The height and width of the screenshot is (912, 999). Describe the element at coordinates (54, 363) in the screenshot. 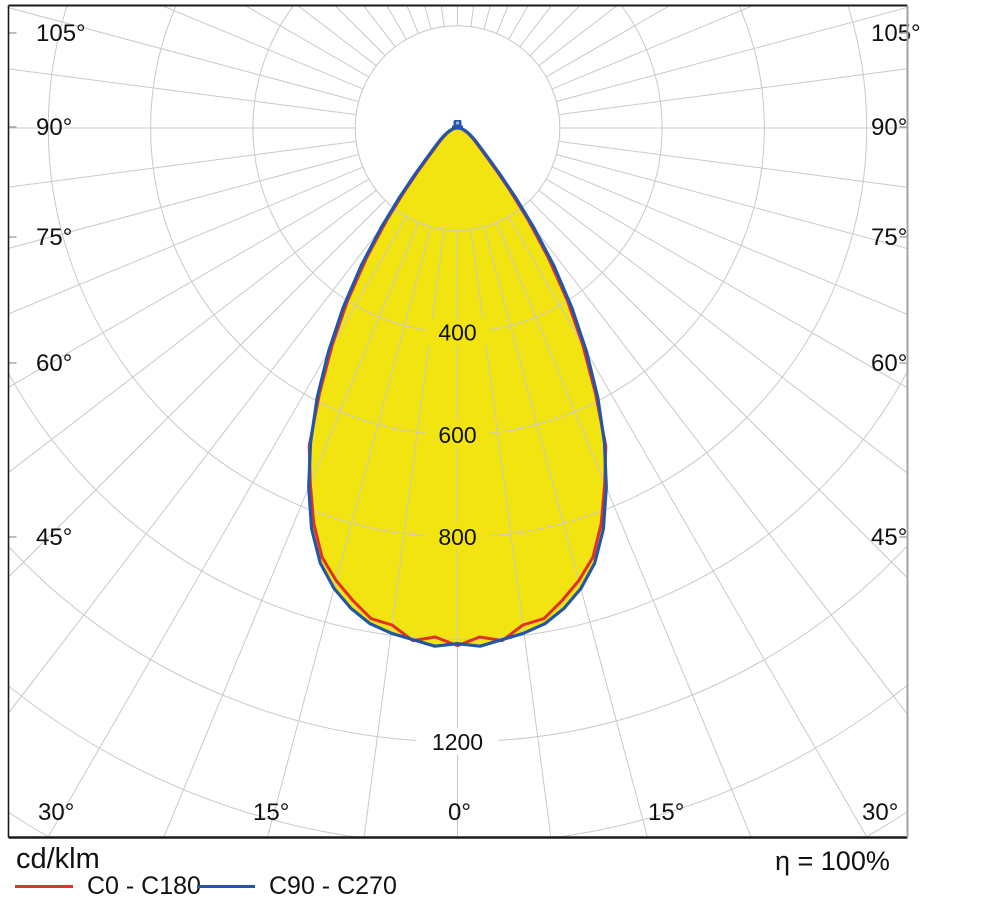

I see `angle-label-left: 60°` at that location.